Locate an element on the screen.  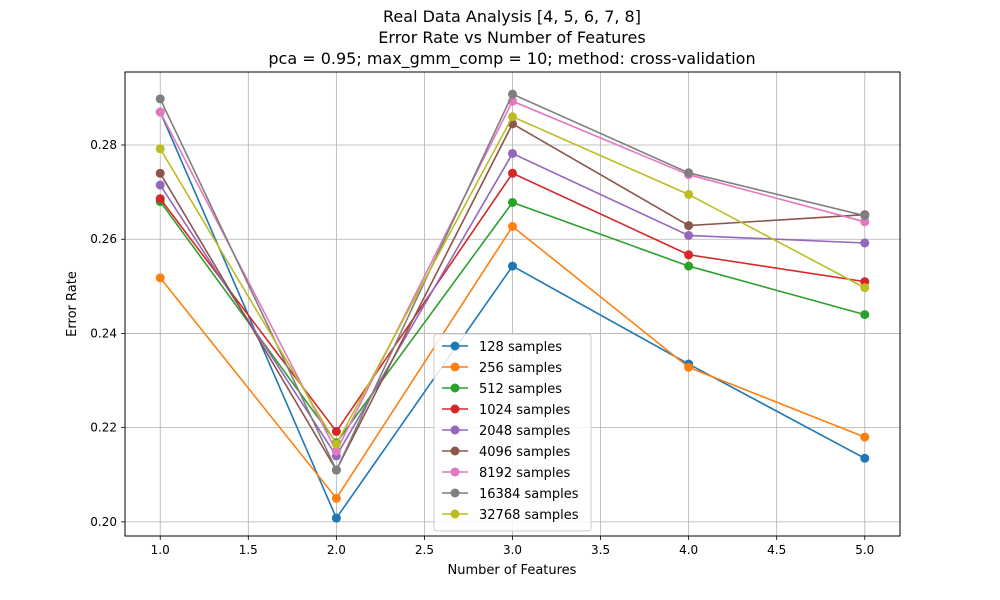
chart-title-line-2: Error Rate vs Number of Features is located at coordinates (511, 37).